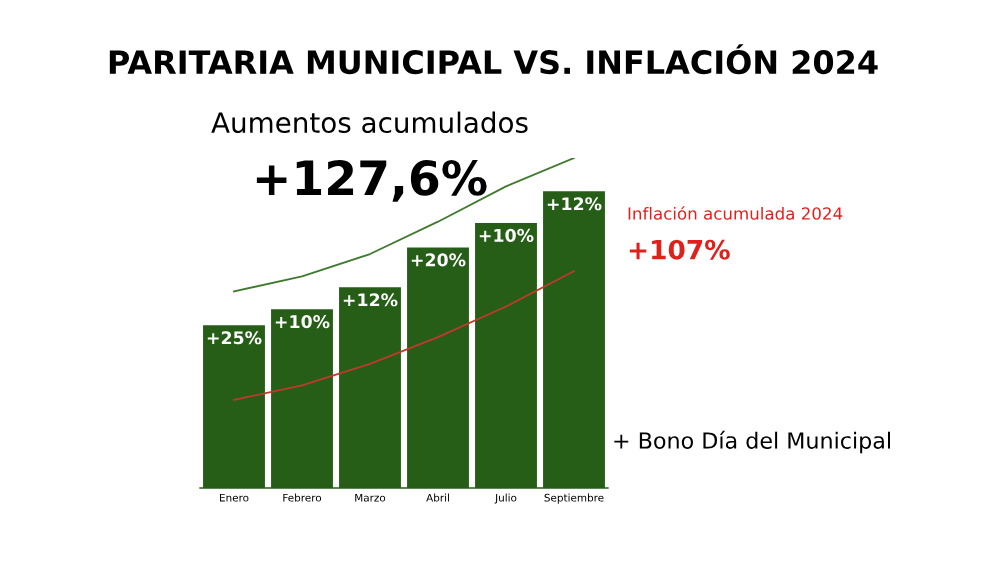 Image resolution: width=1006 pixels, height=566 pixels. I want to click on annotation: +25%, so click(234, 338).